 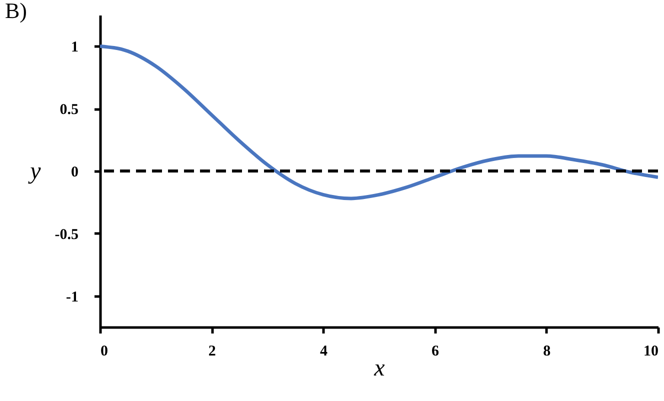 I want to click on y-axis-title: y, so click(x=35, y=171).